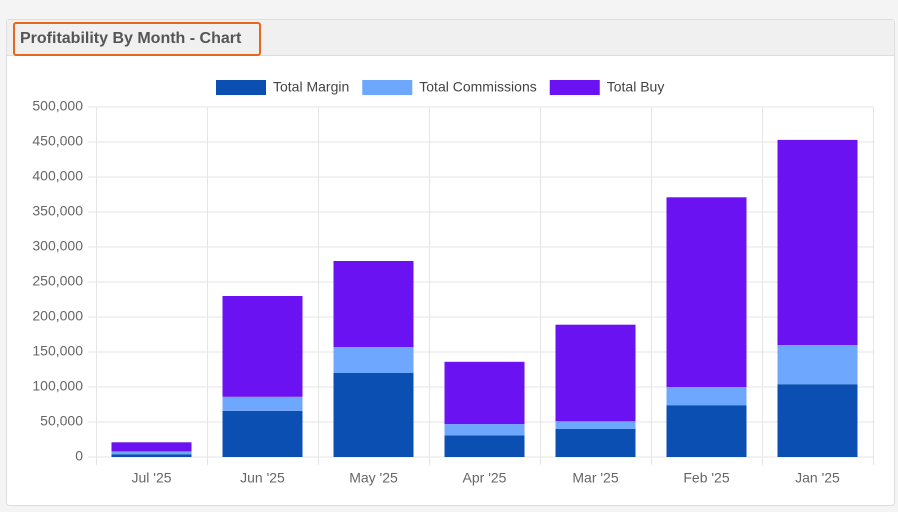  Describe the element at coordinates (61, 421) in the screenshot. I see `y-tick-label: 50,000` at that location.